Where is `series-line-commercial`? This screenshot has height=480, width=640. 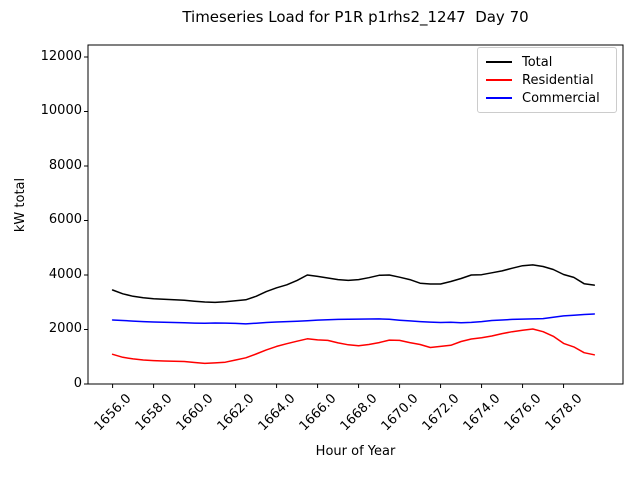
series-line-commercial is located at coordinates (353, 319).